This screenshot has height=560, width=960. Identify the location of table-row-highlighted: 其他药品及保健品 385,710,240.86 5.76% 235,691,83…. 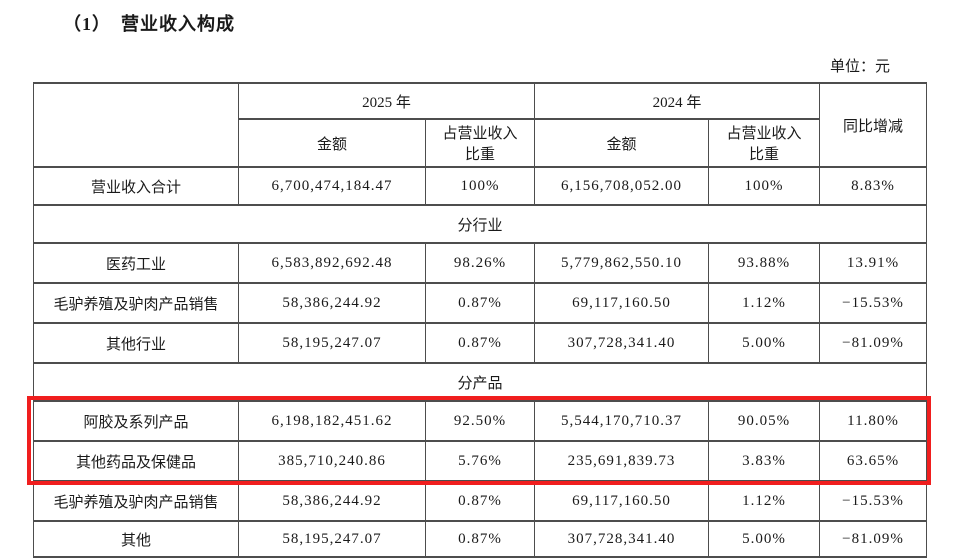
(480, 461).